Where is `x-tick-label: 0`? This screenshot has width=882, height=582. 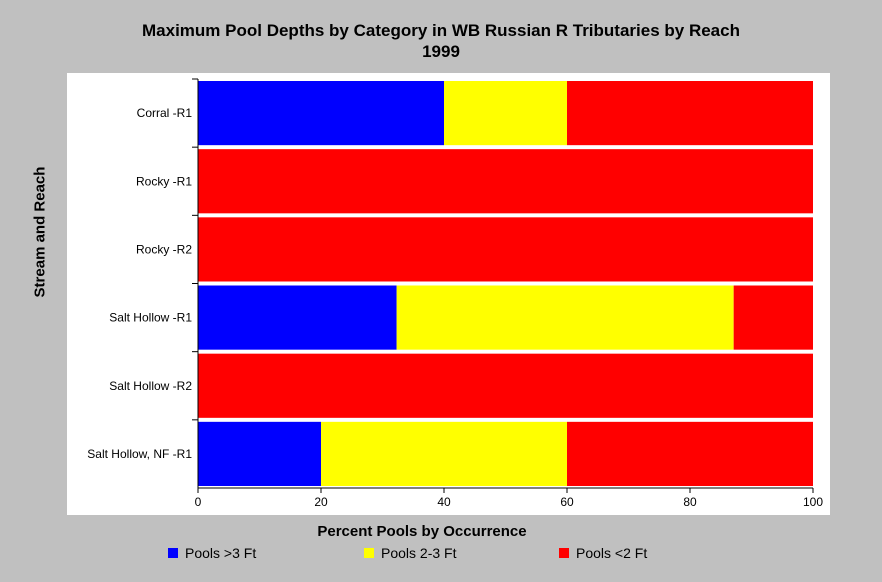 x-tick-label: 0 is located at coordinates (198, 502).